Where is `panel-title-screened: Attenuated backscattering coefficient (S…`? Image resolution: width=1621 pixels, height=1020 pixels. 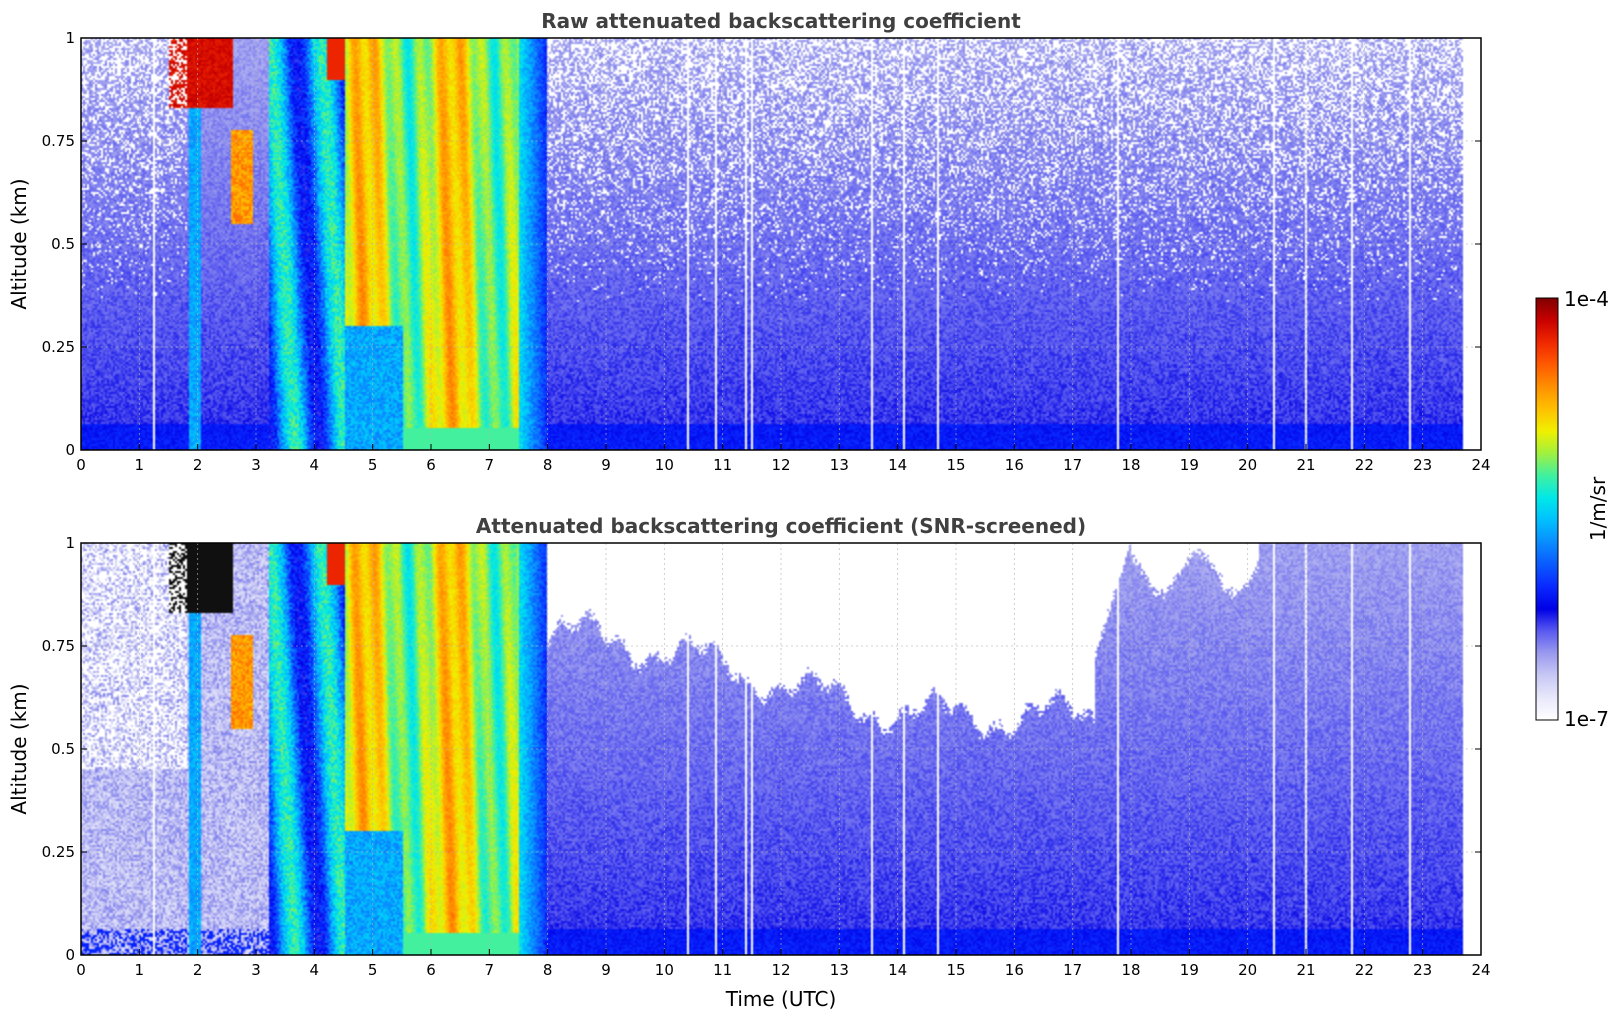 panel-title-screened: Attenuated backscattering coefficient (S… is located at coordinates (781, 526).